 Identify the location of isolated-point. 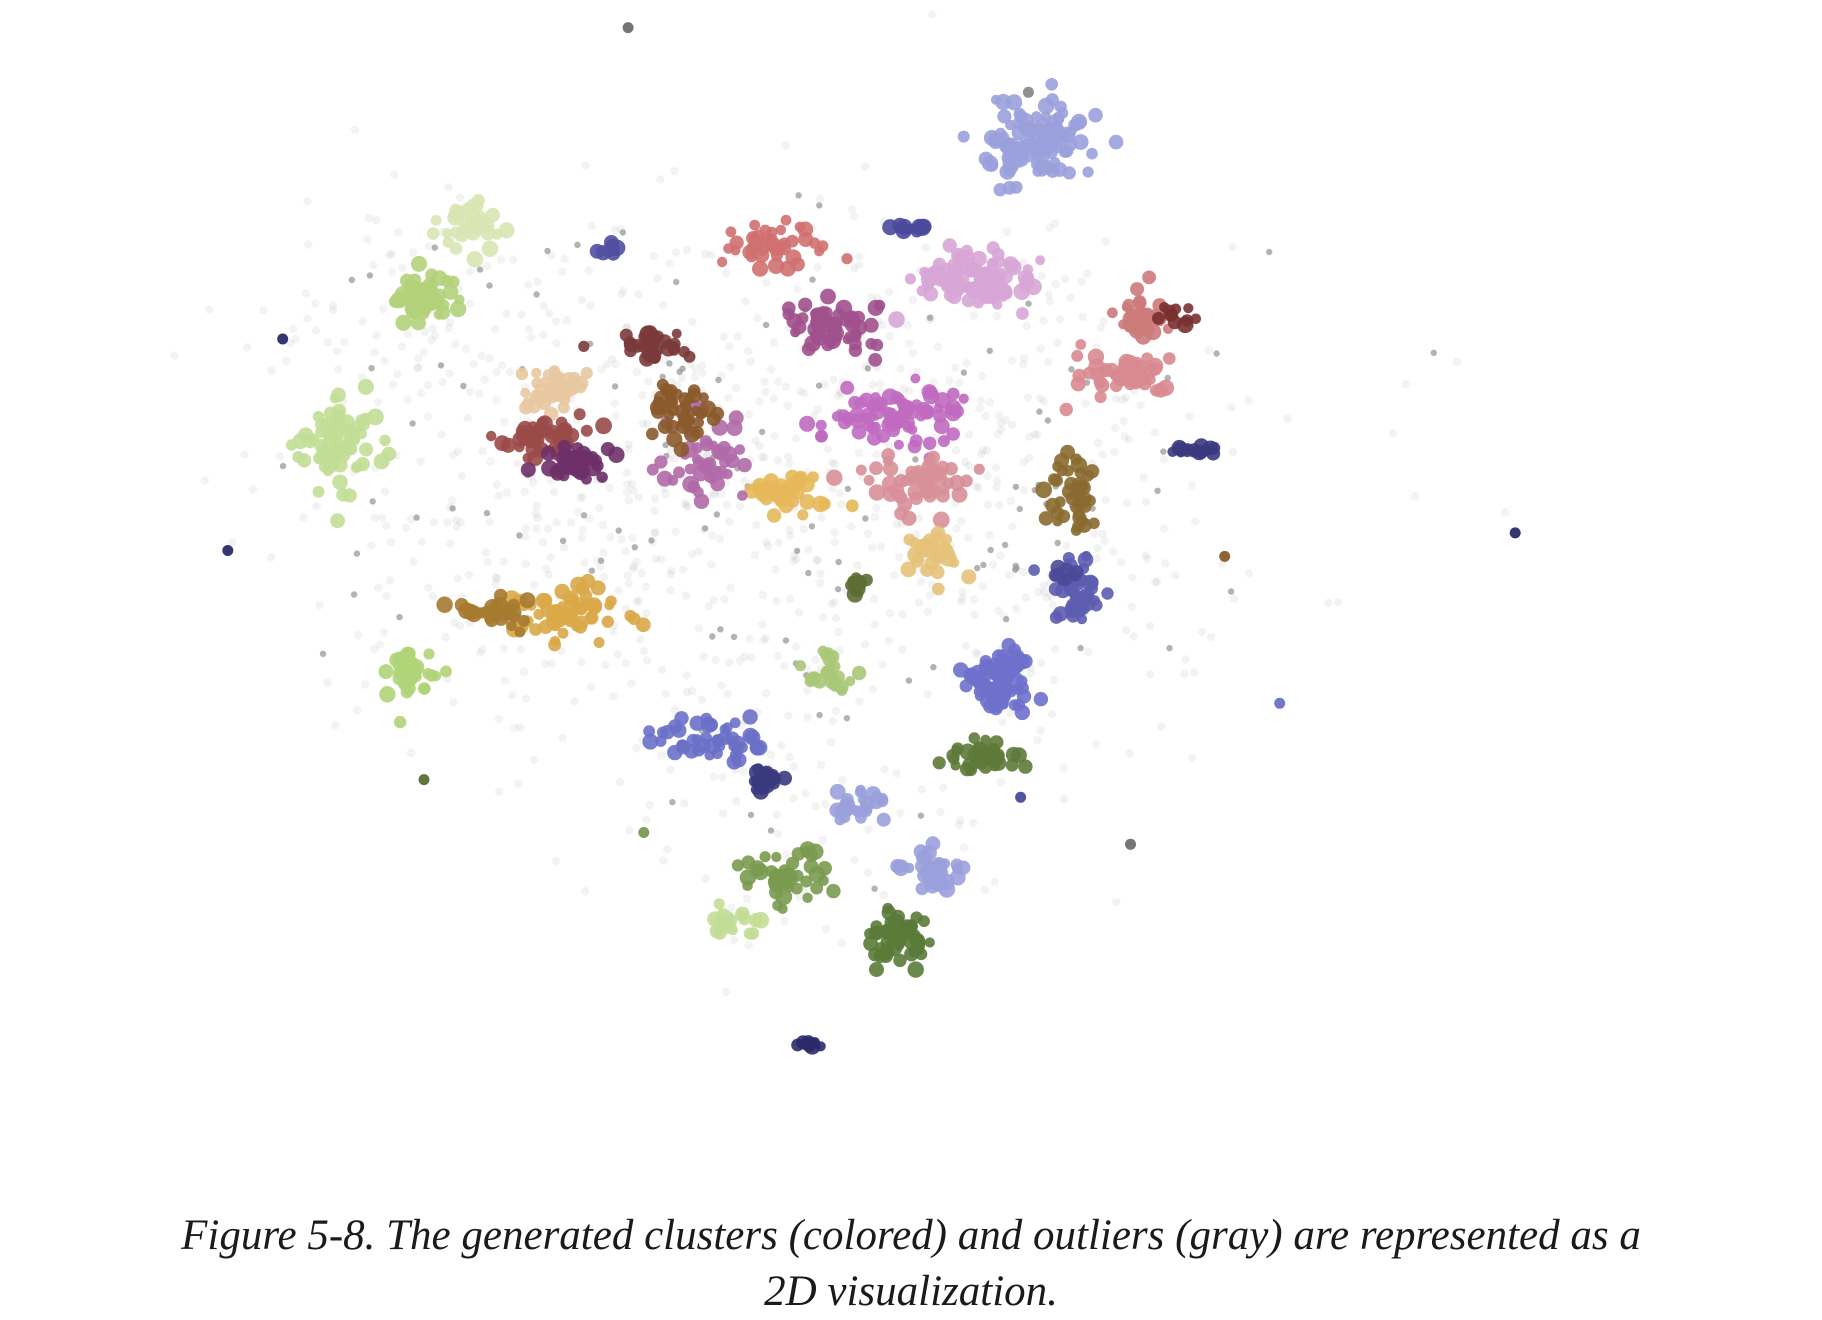
(1028, 92).